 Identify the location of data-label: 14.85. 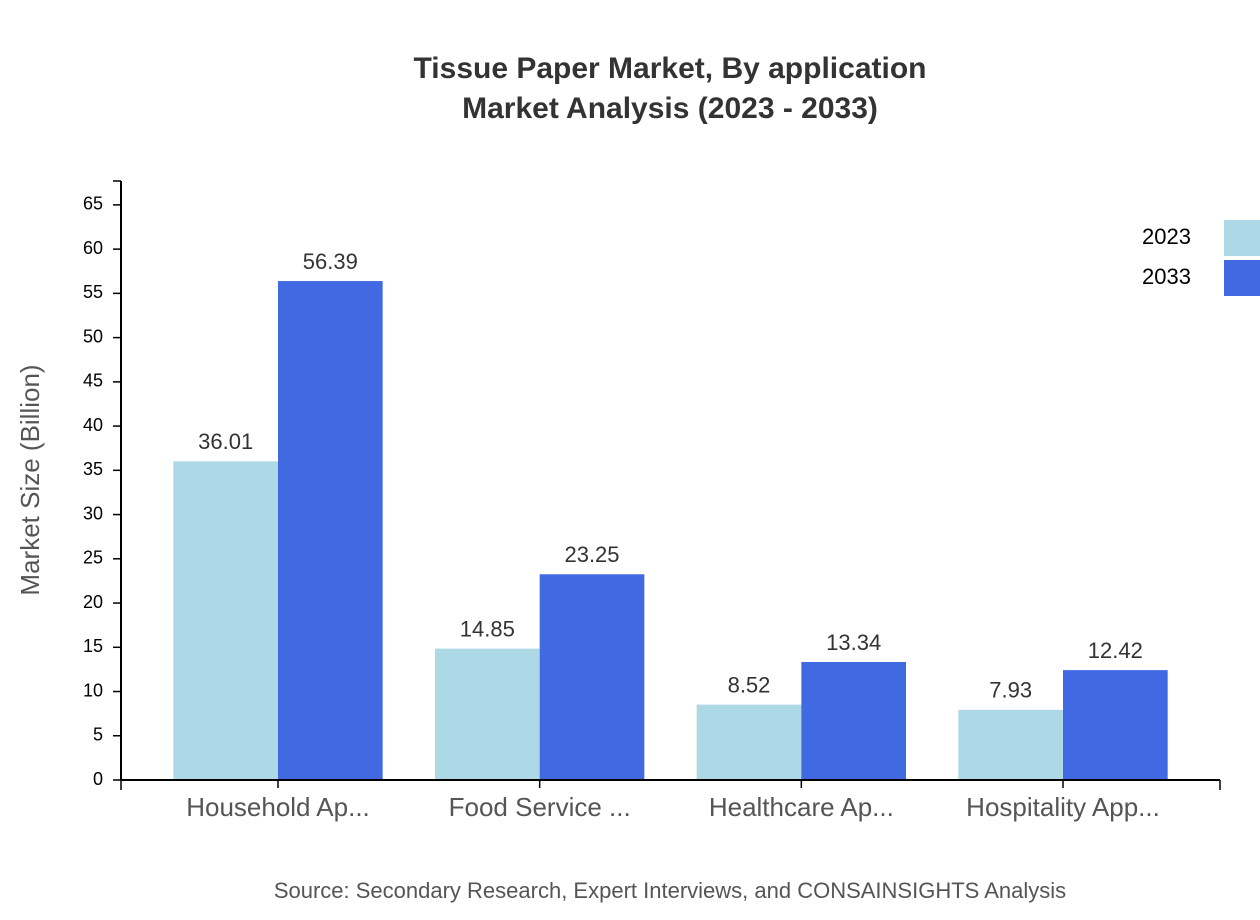
(487, 628).